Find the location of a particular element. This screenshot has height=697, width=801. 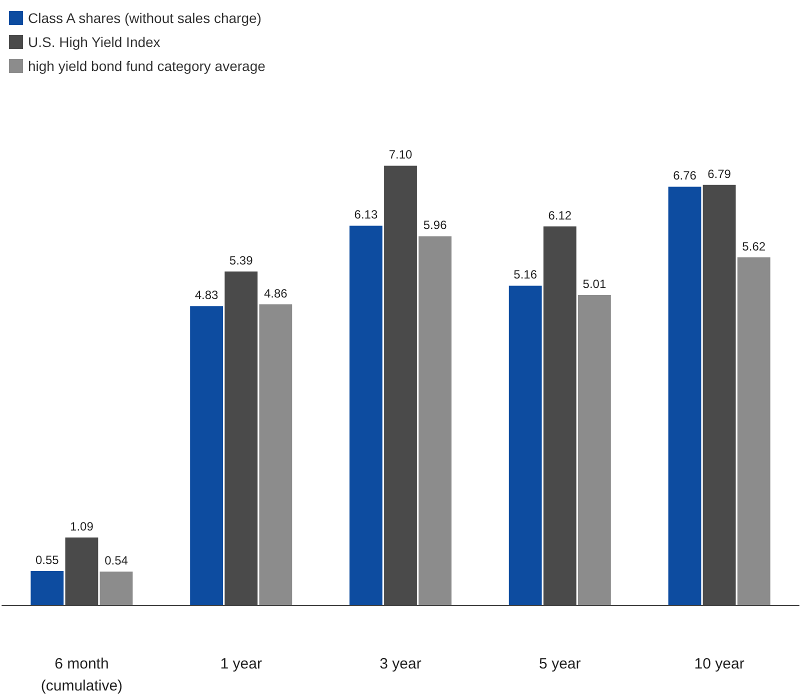

data-label: 5.62 is located at coordinates (754, 246).